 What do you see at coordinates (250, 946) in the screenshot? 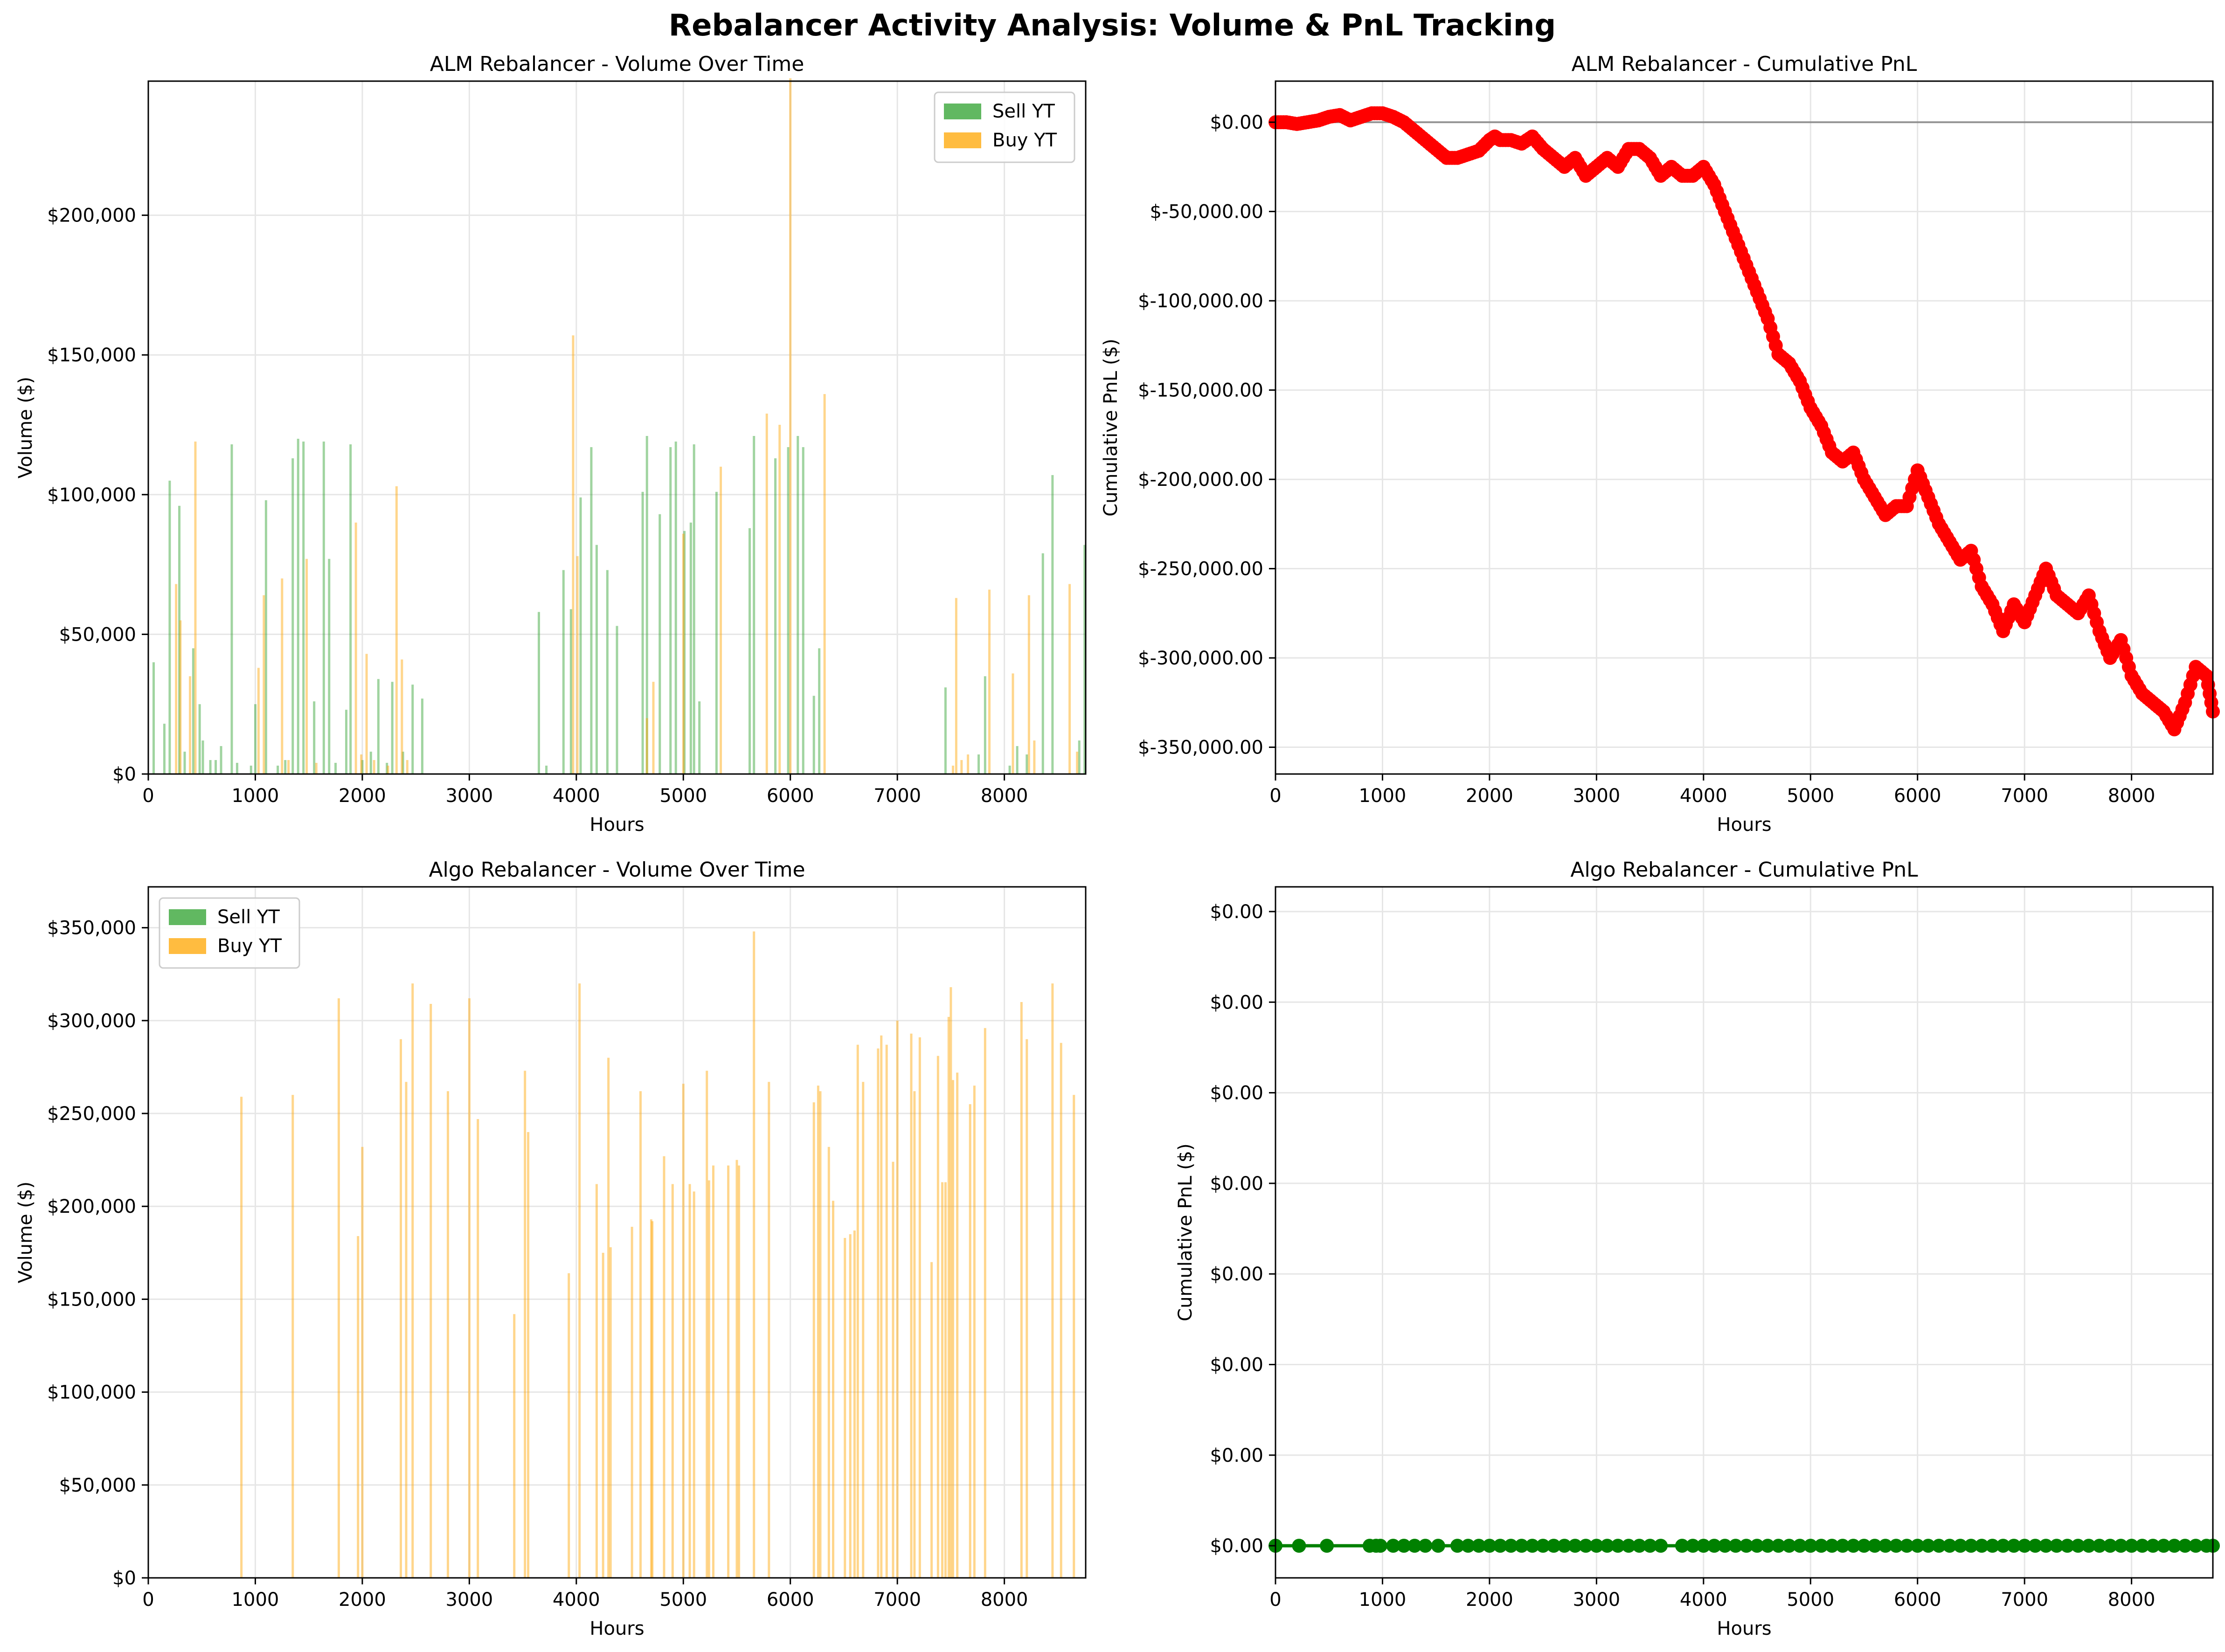
I see `legend-label: Buy YT` at bounding box center [250, 946].